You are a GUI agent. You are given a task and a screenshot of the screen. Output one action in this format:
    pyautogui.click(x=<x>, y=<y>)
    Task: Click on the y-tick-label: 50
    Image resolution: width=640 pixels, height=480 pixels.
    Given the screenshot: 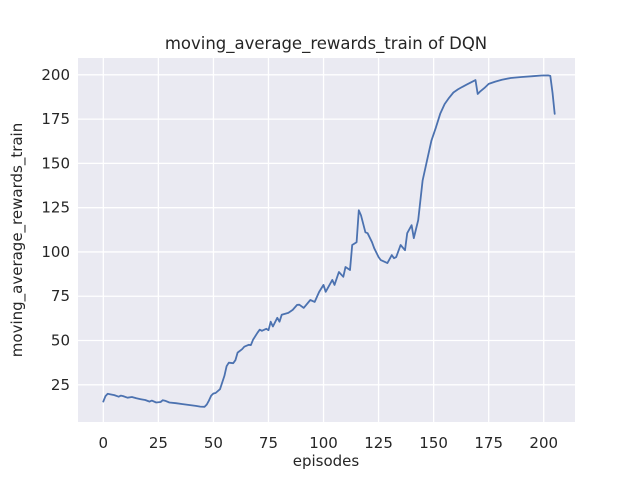 What is the action you would take?
    pyautogui.click(x=60, y=341)
    